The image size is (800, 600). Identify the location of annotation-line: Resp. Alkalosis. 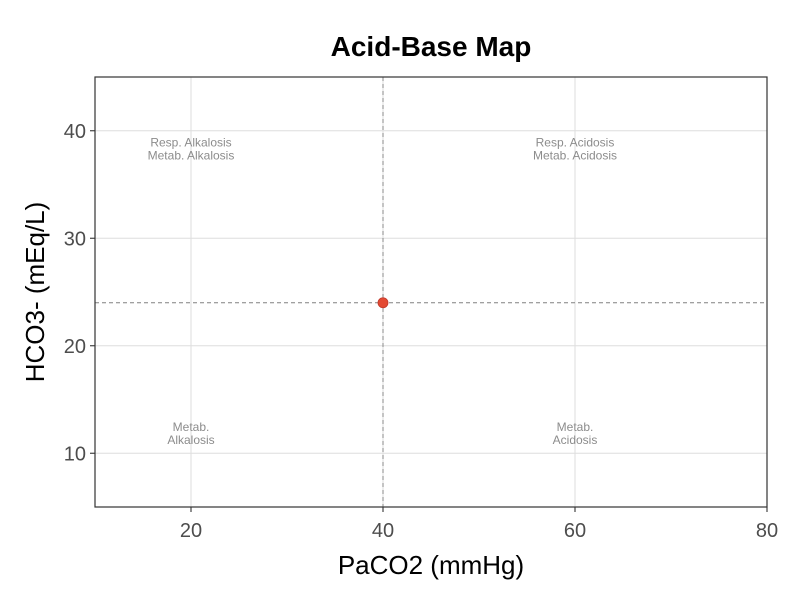
(190, 142).